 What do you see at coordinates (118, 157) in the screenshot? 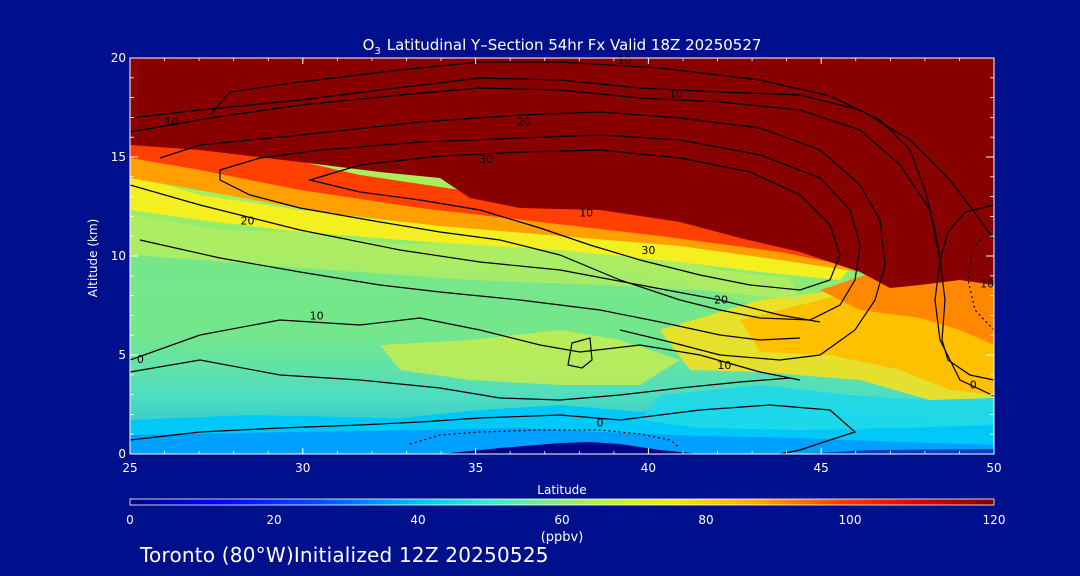
I see `y-tick-label: 15` at bounding box center [118, 157].